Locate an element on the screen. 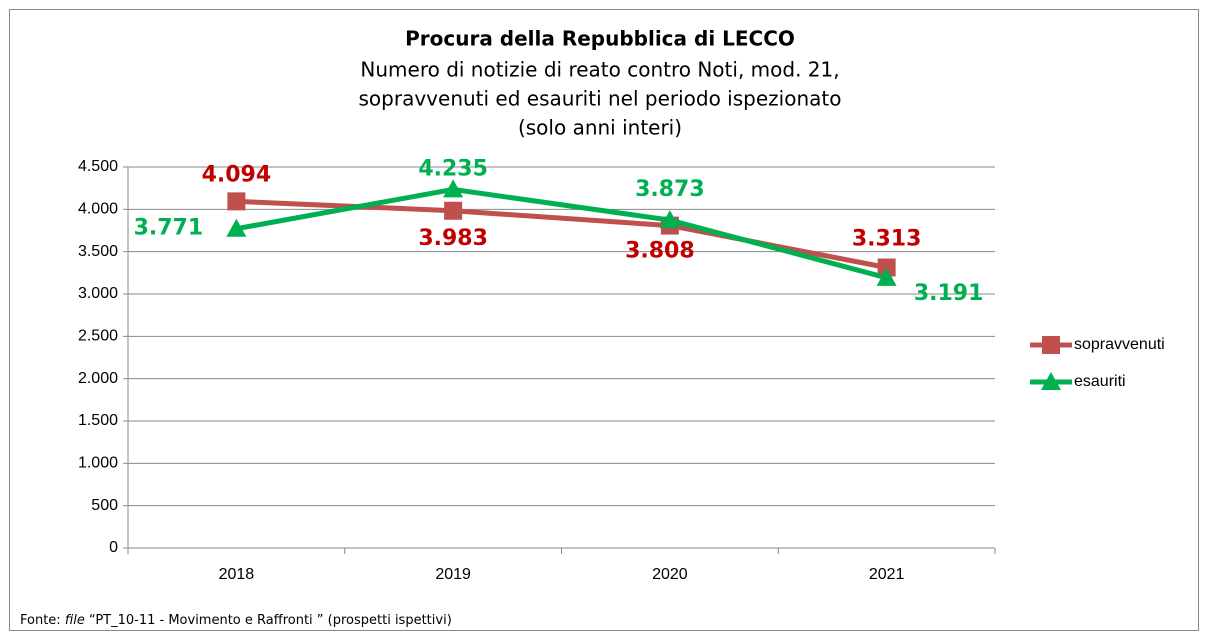  data-label: 4.235 is located at coordinates (453, 168).